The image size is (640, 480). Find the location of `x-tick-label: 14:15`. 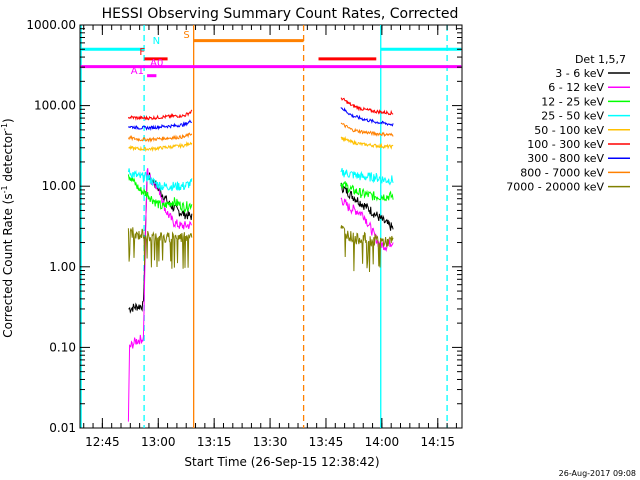

x-tick-label: 14:15 is located at coordinates (437, 442).